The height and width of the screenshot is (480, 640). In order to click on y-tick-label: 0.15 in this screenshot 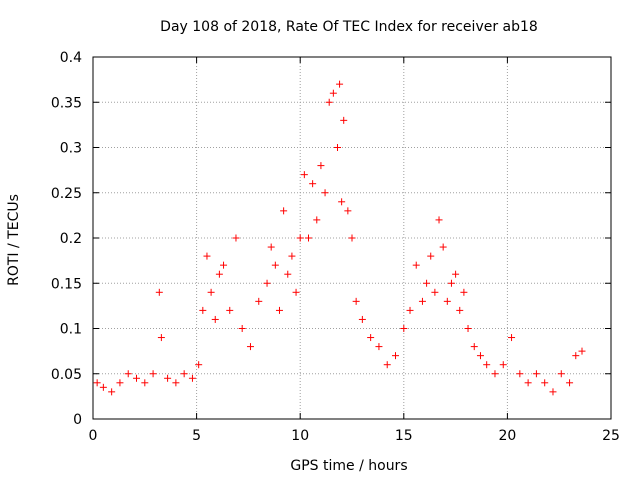, I will do `click(66, 284)`.